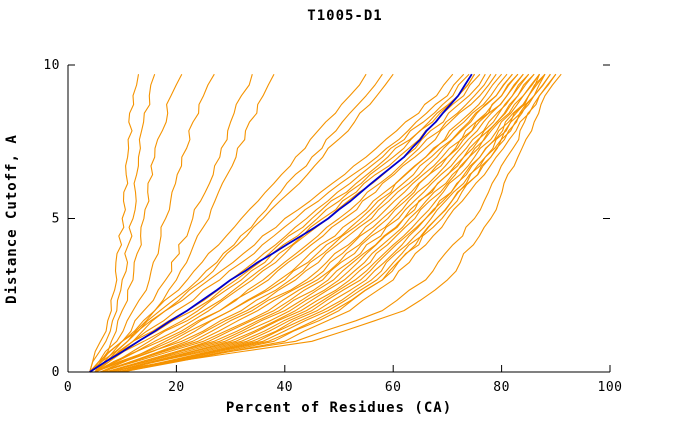  Describe the element at coordinates (56, 219) in the screenshot. I see `y-tick-label: 5` at that location.